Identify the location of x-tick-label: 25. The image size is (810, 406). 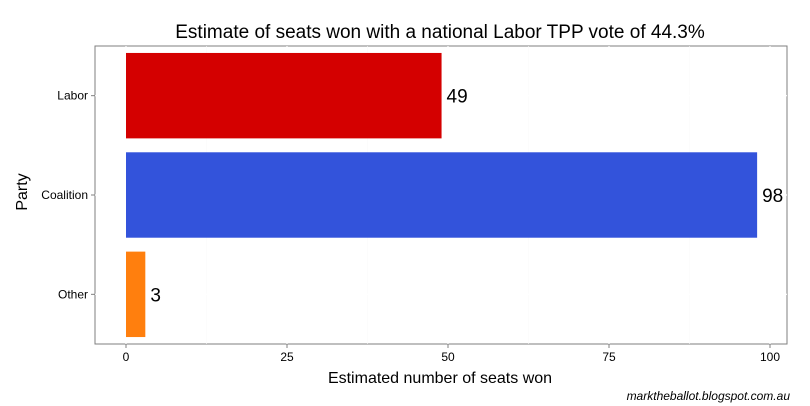
(287, 357).